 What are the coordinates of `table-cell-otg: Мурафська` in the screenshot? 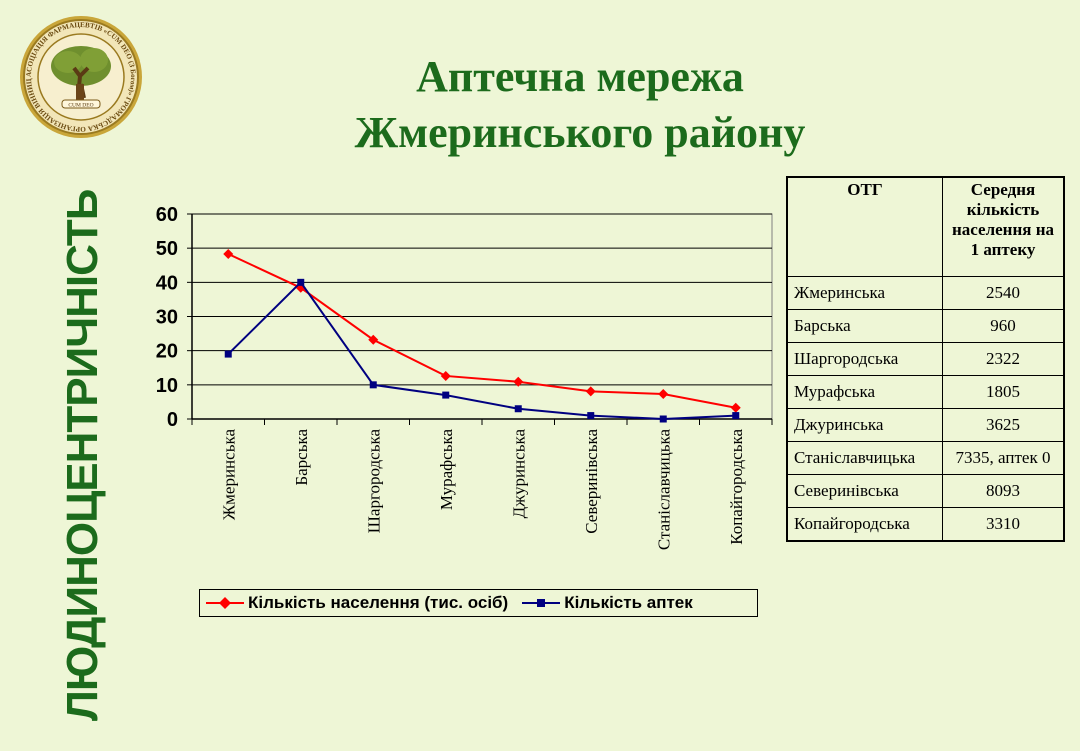 It's located at (864, 392).